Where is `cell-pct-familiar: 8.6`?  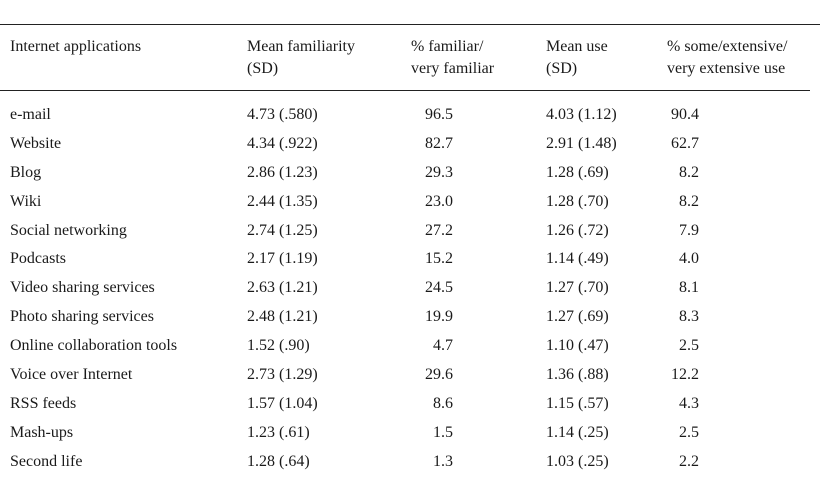 cell-pct-familiar: 8.6 is located at coordinates (443, 403).